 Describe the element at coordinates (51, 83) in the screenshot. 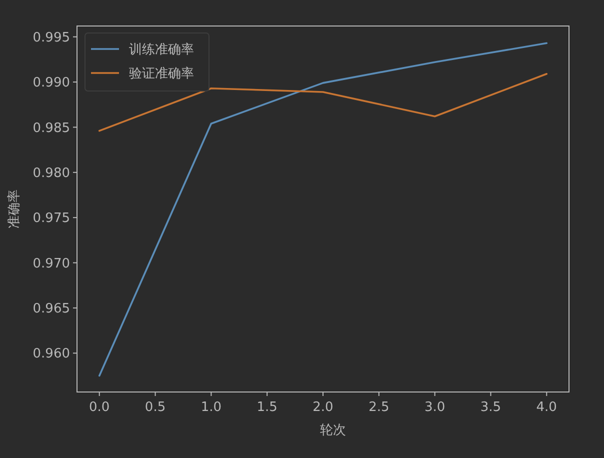

I see `y-tick-label: 0.990` at that location.